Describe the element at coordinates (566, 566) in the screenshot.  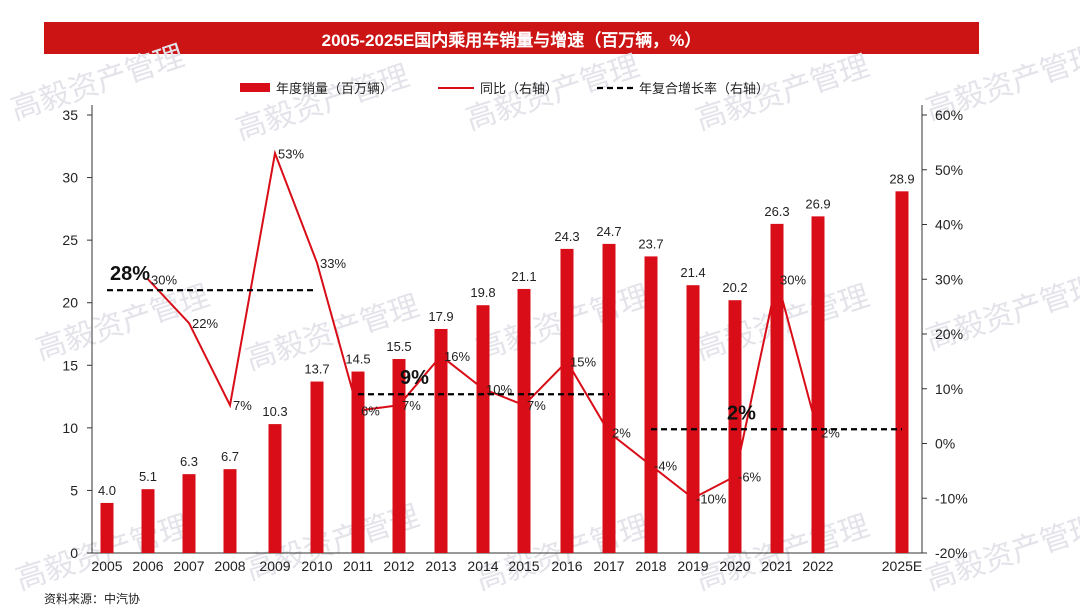
I see `x-tick-label: 2016` at that location.